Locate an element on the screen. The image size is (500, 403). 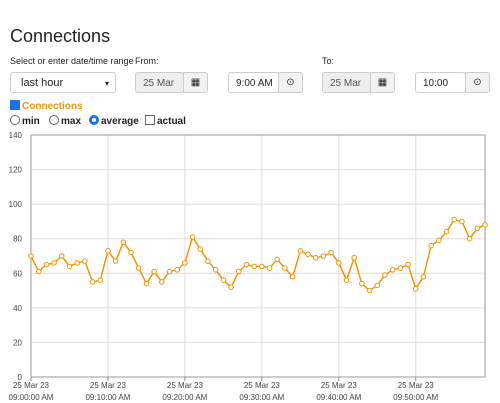
range-value: last hour is located at coordinates (42, 83).